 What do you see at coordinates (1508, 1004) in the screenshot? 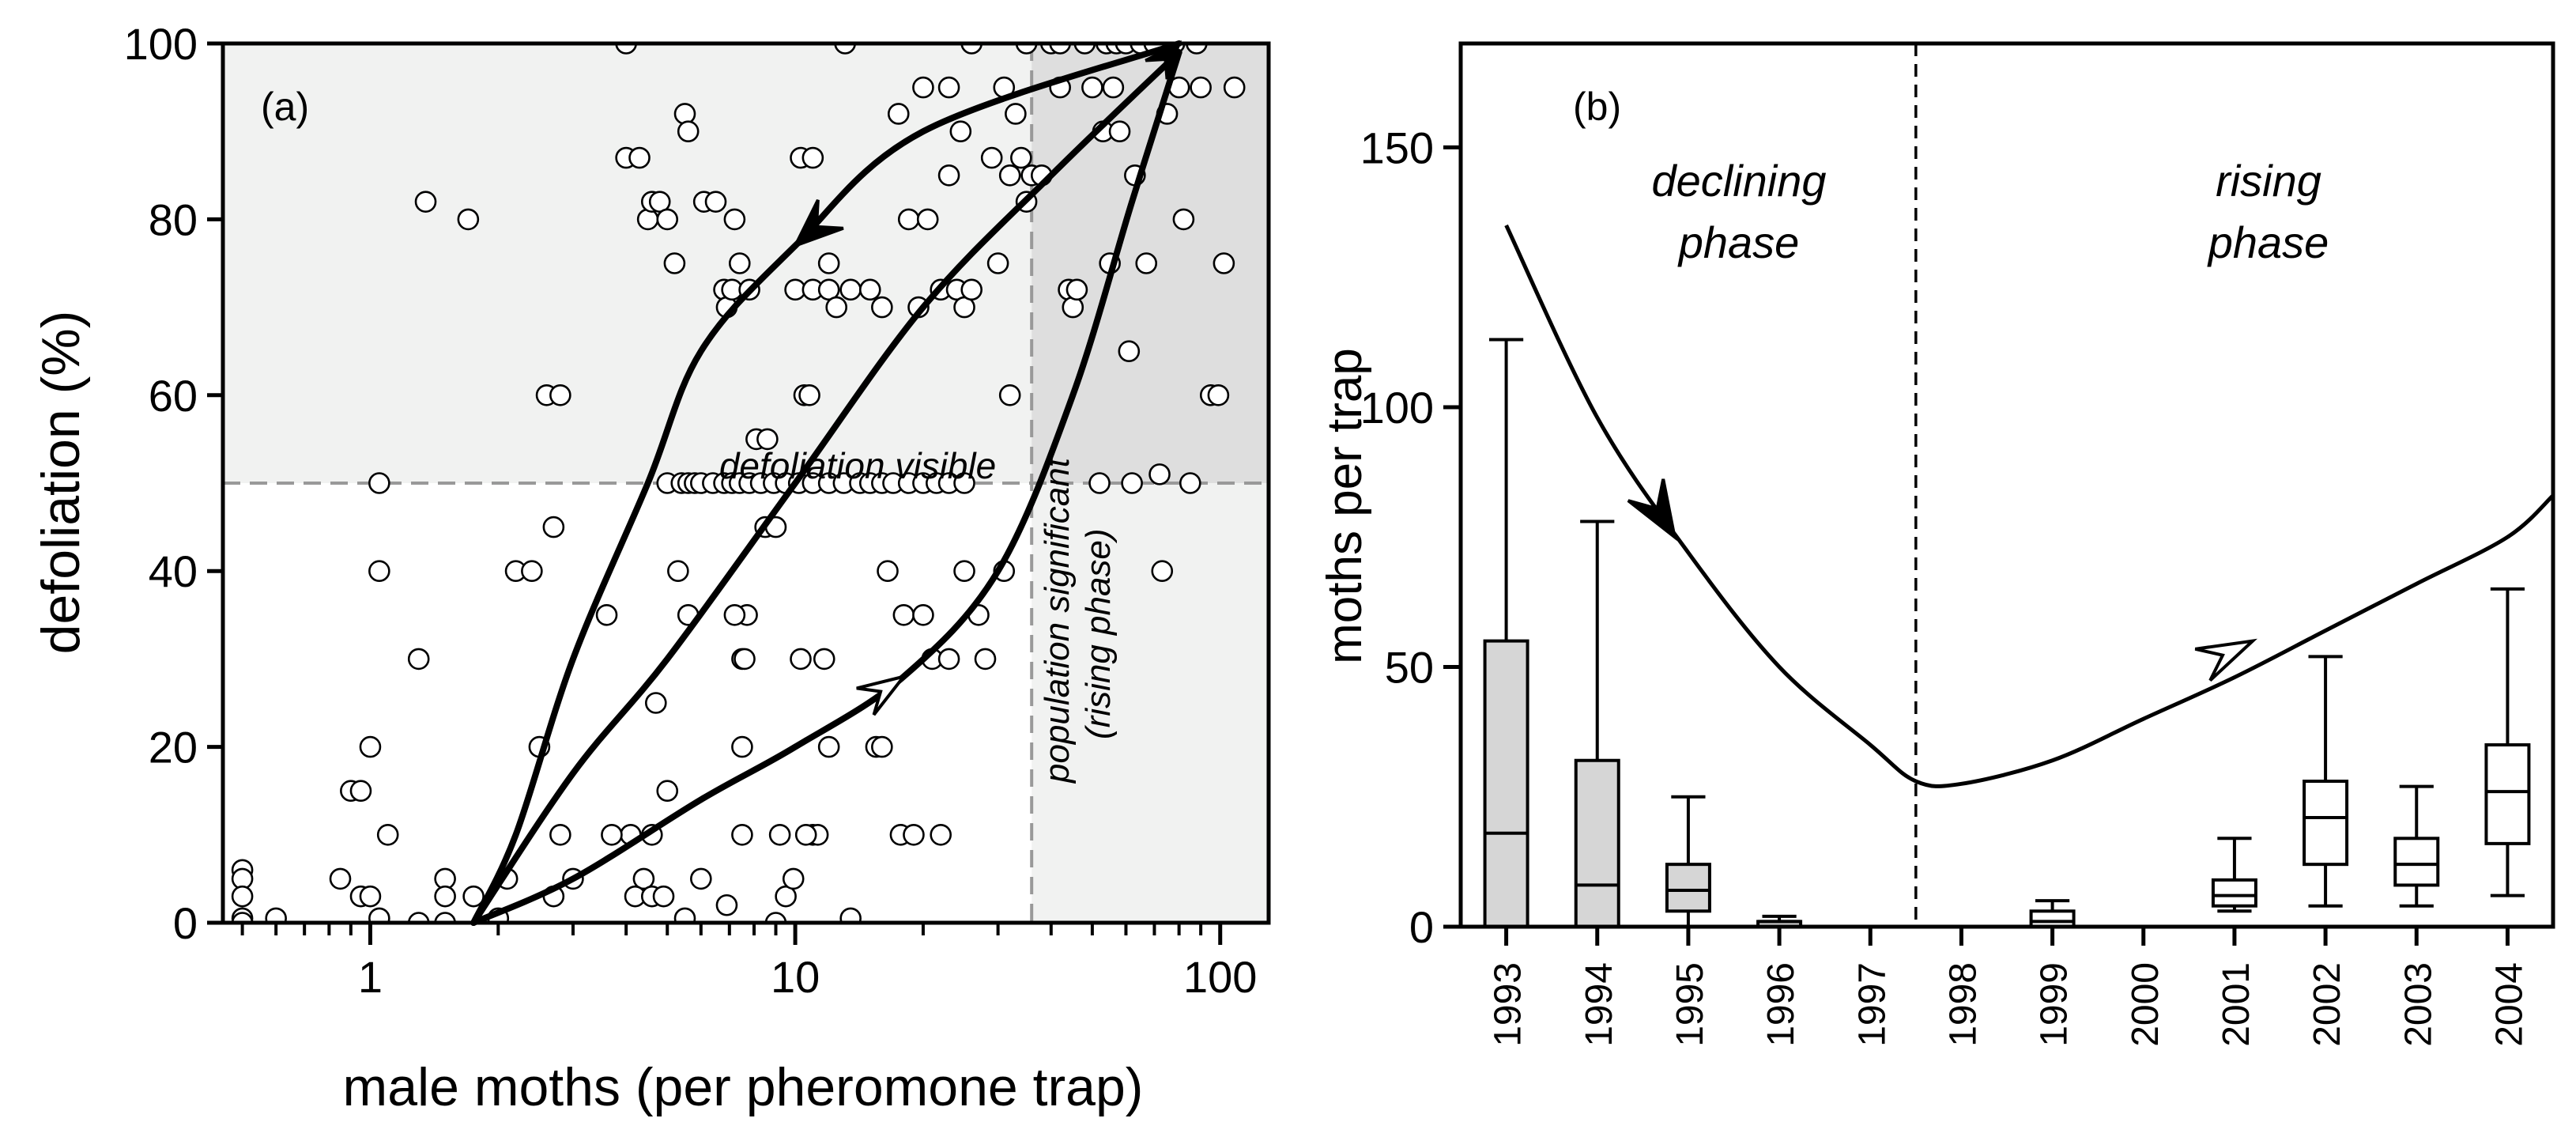
I see `year-tick-label: 1993` at bounding box center [1508, 1004].